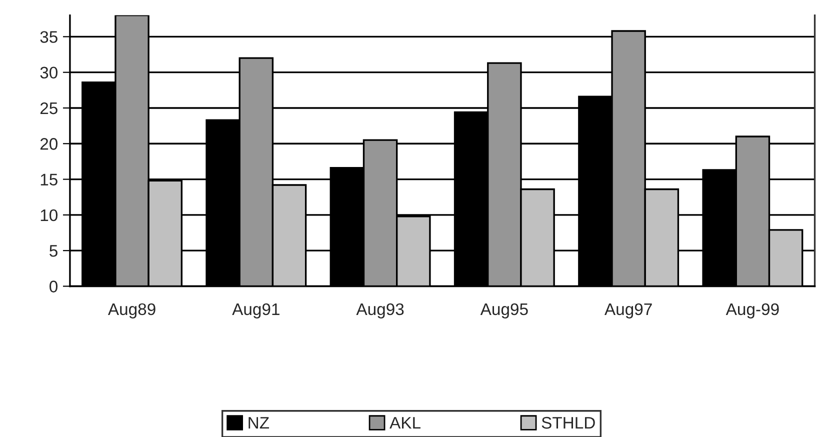  What do you see at coordinates (568, 422) in the screenshot?
I see `legend-label: STHLD` at bounding box center [568, 422].